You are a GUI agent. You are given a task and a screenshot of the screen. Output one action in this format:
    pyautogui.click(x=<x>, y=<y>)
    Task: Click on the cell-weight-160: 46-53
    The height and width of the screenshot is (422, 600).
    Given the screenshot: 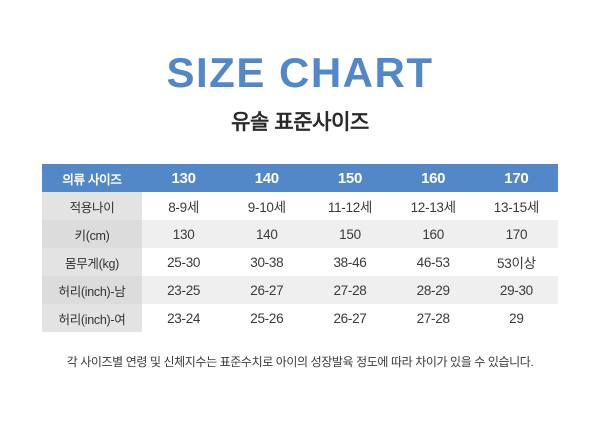 What is the action you would take?
    pyautogui.click(x=433, y=262)
    